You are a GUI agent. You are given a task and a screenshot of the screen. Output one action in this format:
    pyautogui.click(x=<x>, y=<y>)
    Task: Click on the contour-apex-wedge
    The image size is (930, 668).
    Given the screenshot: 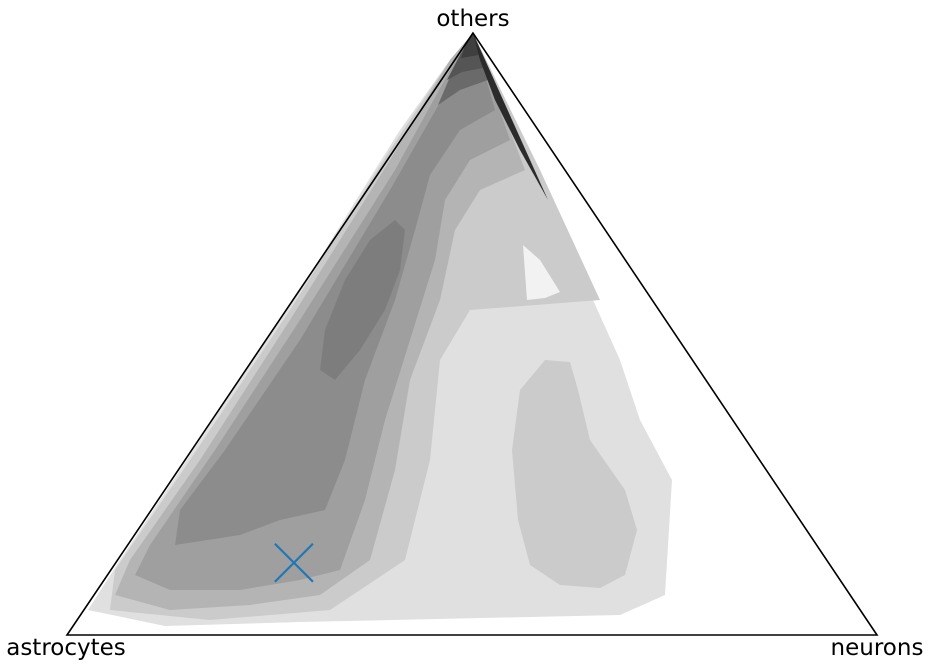 What is the action you would take?
    pyautogui.click(x=510, y=116)
    